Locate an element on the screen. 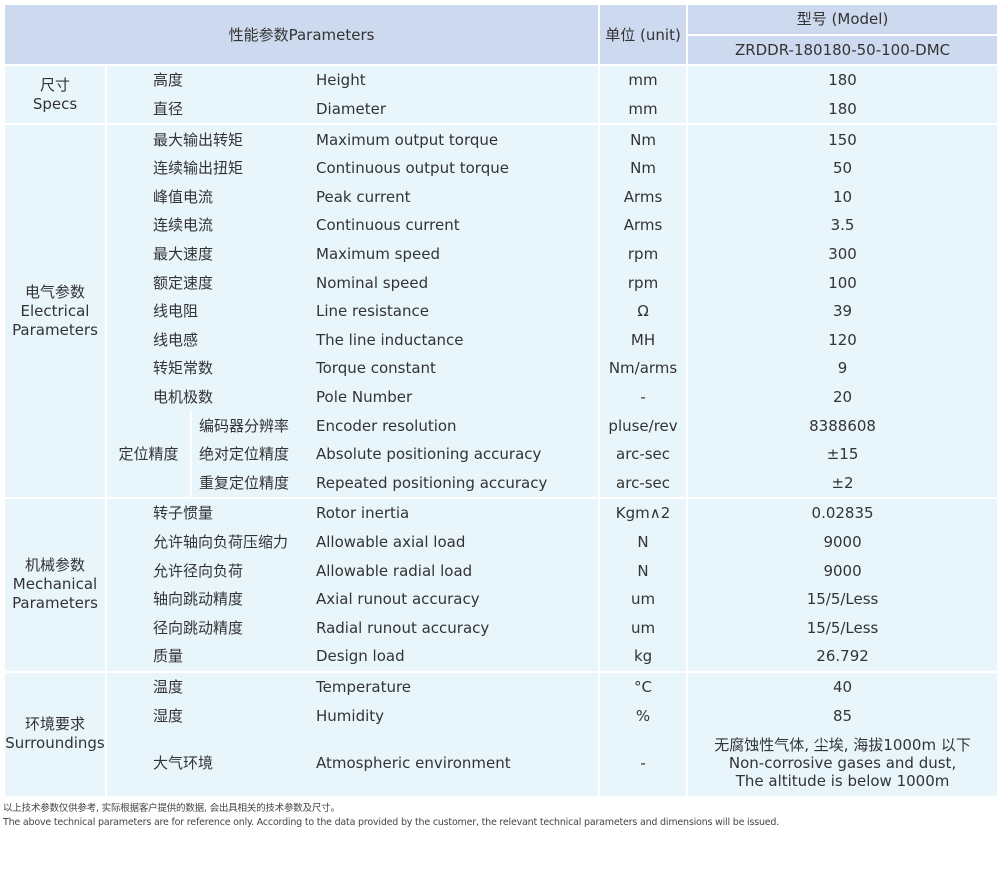 Image resolution: width=1000 pixels, height=881 pixels. param-en: Design load is located at coordinates (456, 657).